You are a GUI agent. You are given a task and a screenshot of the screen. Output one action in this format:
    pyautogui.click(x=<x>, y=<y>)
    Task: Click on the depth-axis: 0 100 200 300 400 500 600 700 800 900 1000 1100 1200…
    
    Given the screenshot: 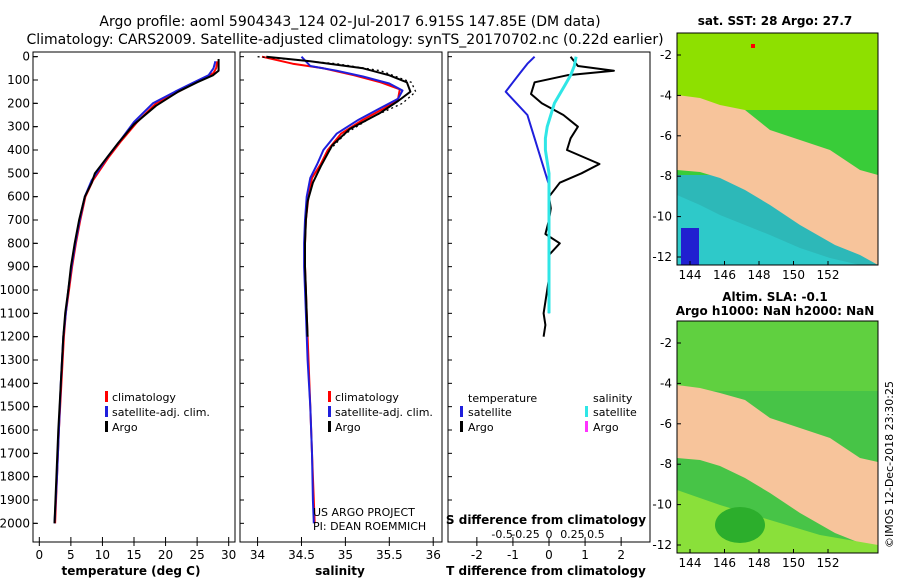 What is the action you would take?
    pyautogui.click(x=19, y=290)
    